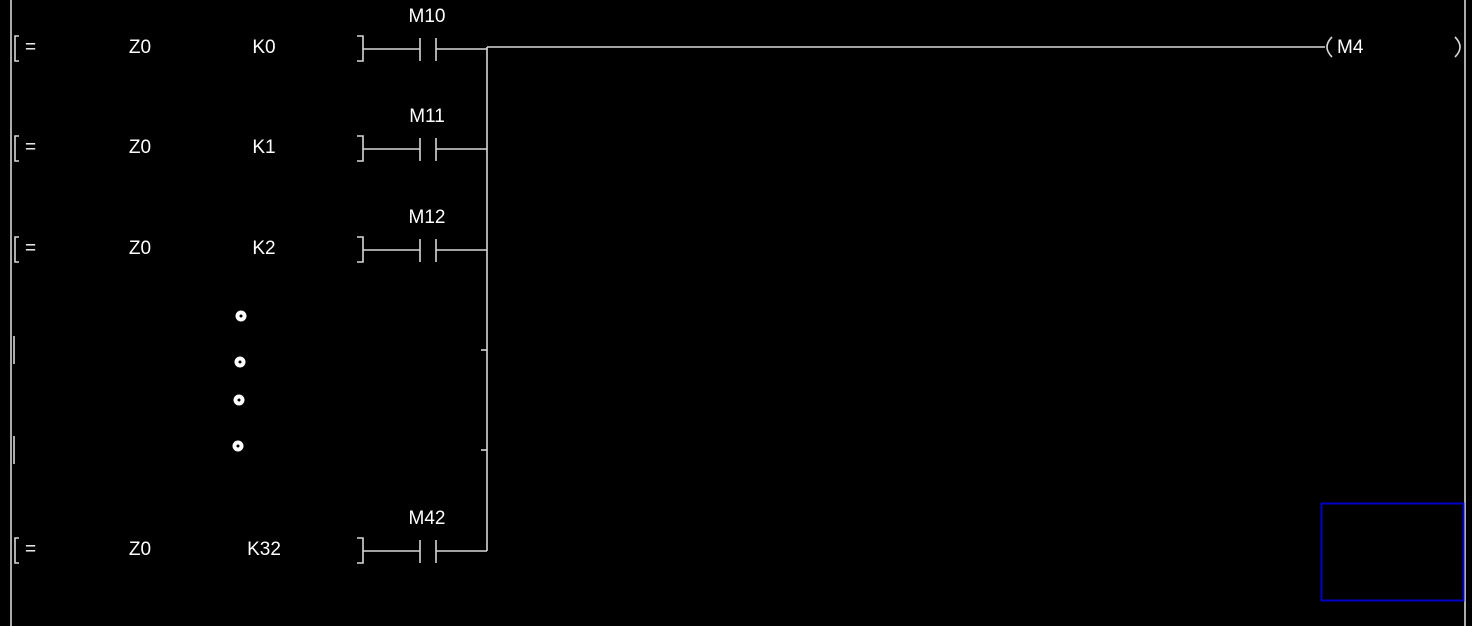 The height and width of the screenshot is (626, 1472). What do you see at coordinates (974, 47) in the screenshot?
I see `output-coil: M4` at bounding box center [974, 47].